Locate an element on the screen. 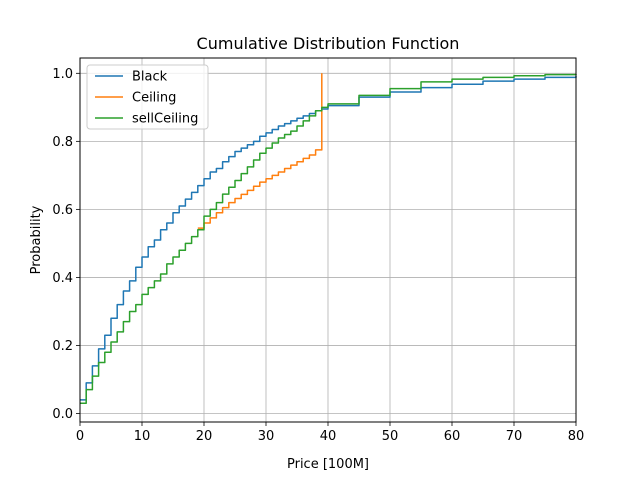 Image resolution: width=640 pixels, height=480 pixels. x-tick-label: 20 is located at coordinates (204, 436).